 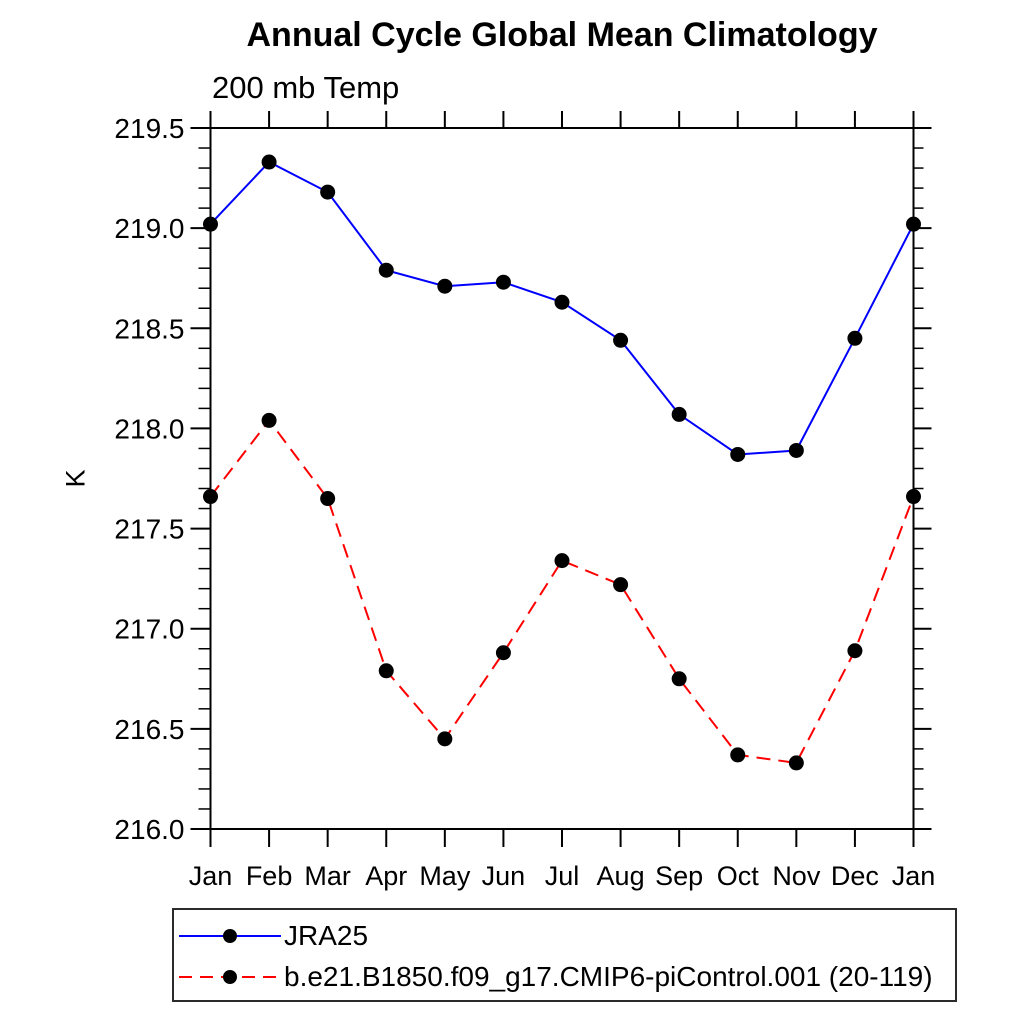 I want to click on x-tick-label: May, so click(x=445, y=876).